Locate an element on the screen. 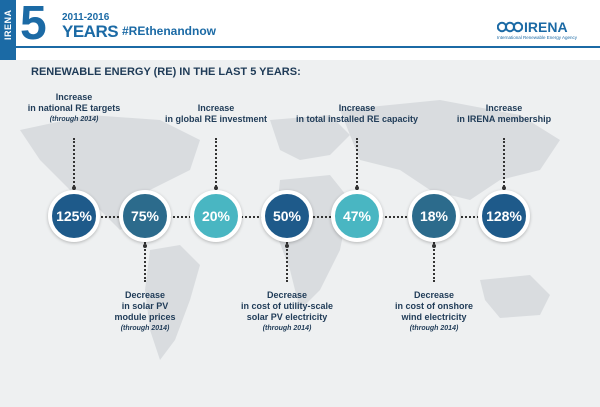  stat-label-line2: in cost of onshore is located at coordinates (433, 306).